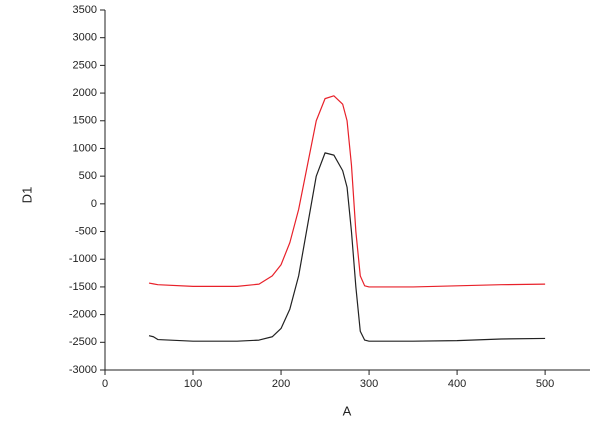 This screenshot has height=424, width=600. I want to click on y-tick-label: -3000, so click(83, 370).